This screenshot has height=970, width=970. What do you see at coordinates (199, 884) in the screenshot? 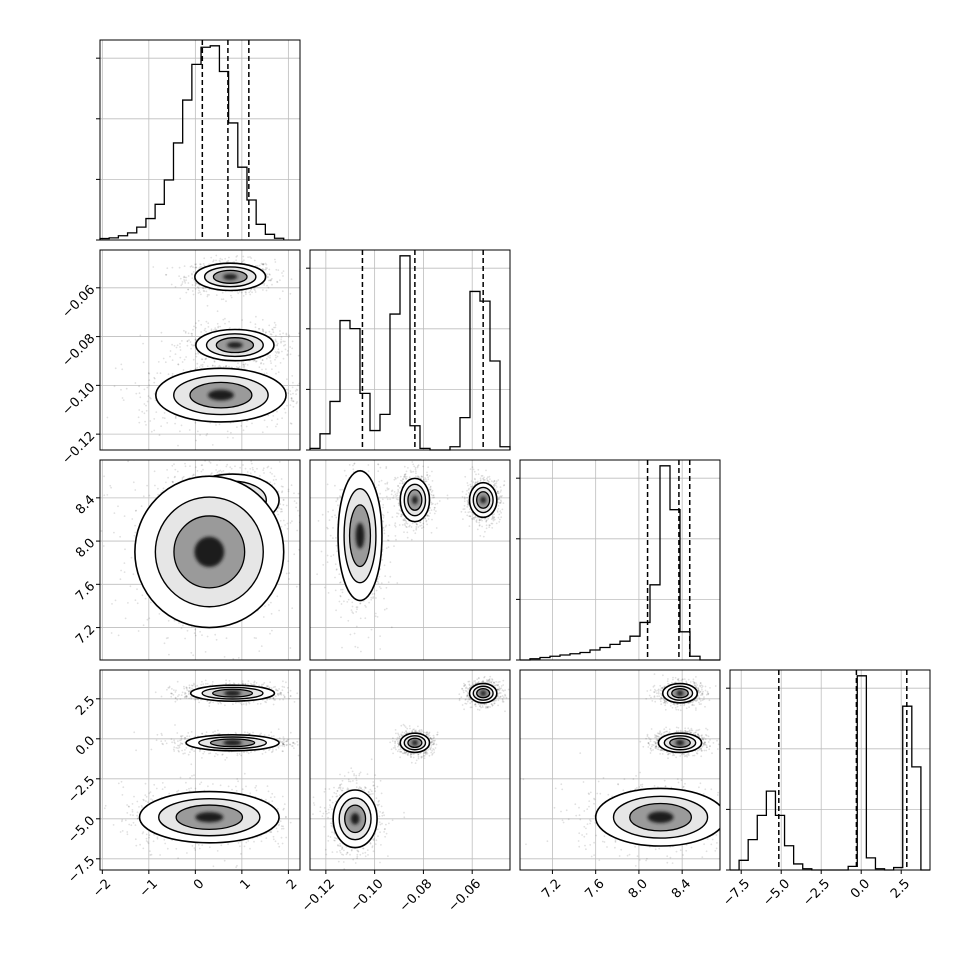
I see `x-tick-label: 0` at bounding box center [199, 884].